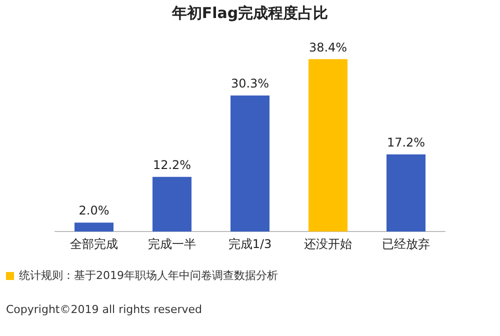  What do you see at coordinates (406, 243) in the screenshot?
I see `x-tick-label: 已经放弃` at bounding box center [406, 243].